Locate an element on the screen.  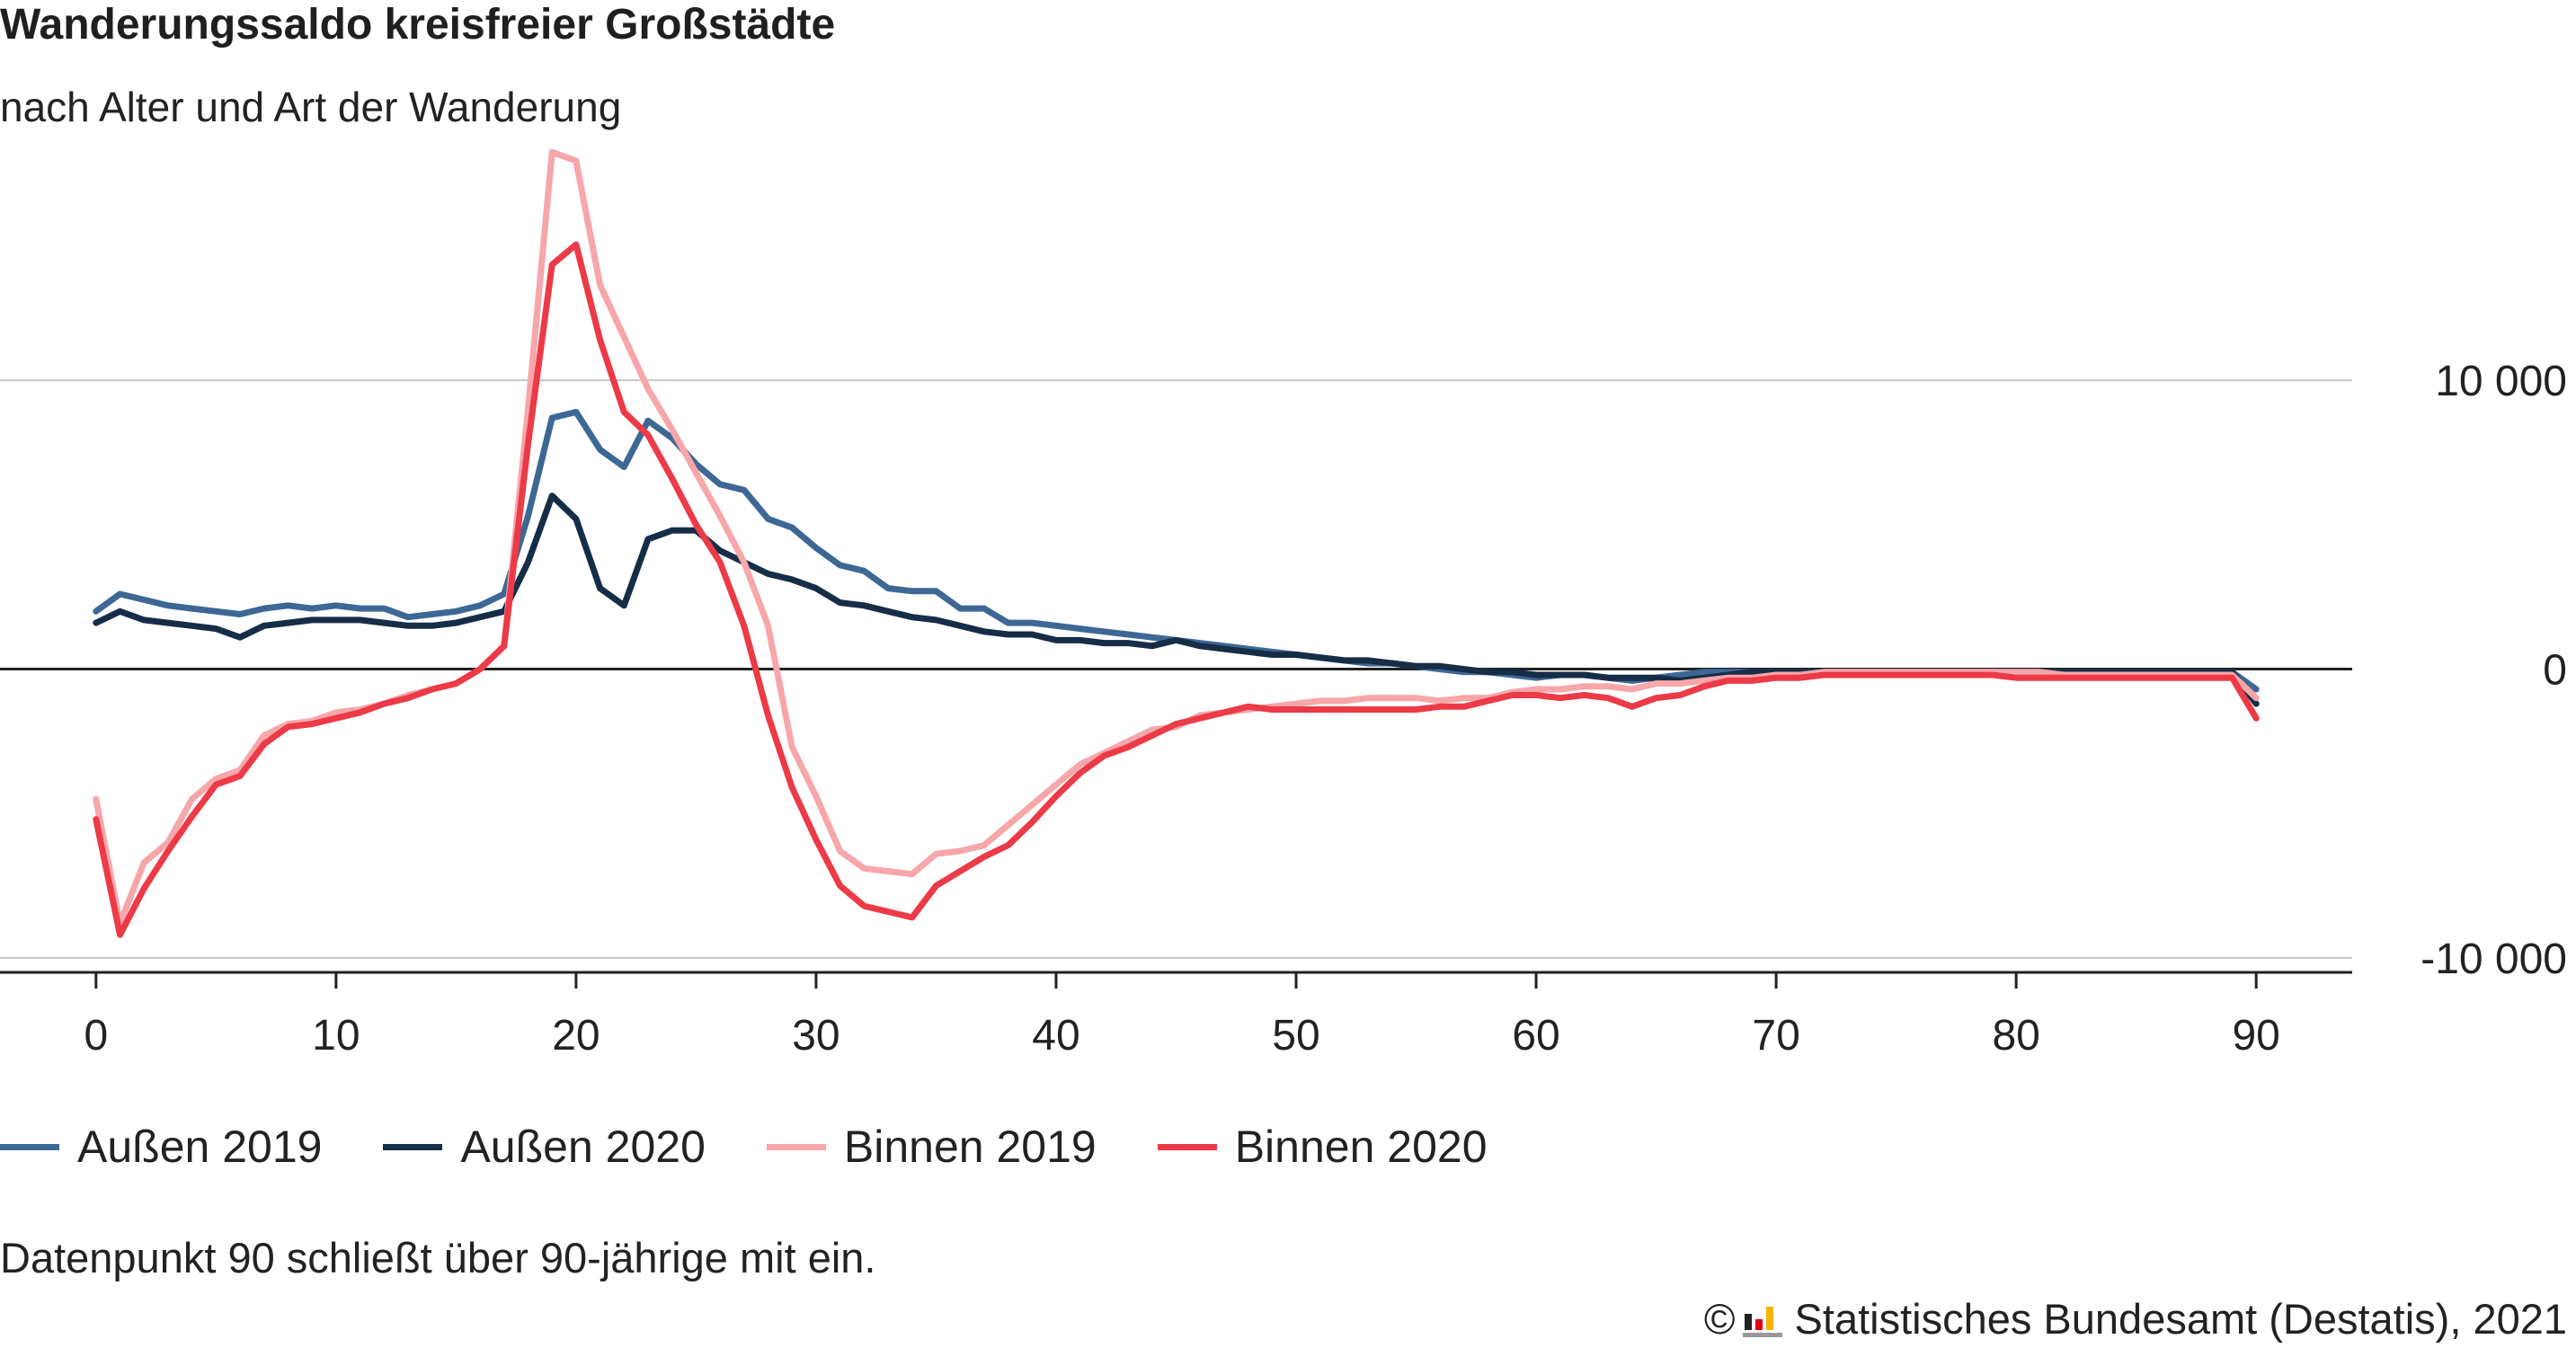
legend-label: Außen 2019 is located at coordinates (200, 1147).